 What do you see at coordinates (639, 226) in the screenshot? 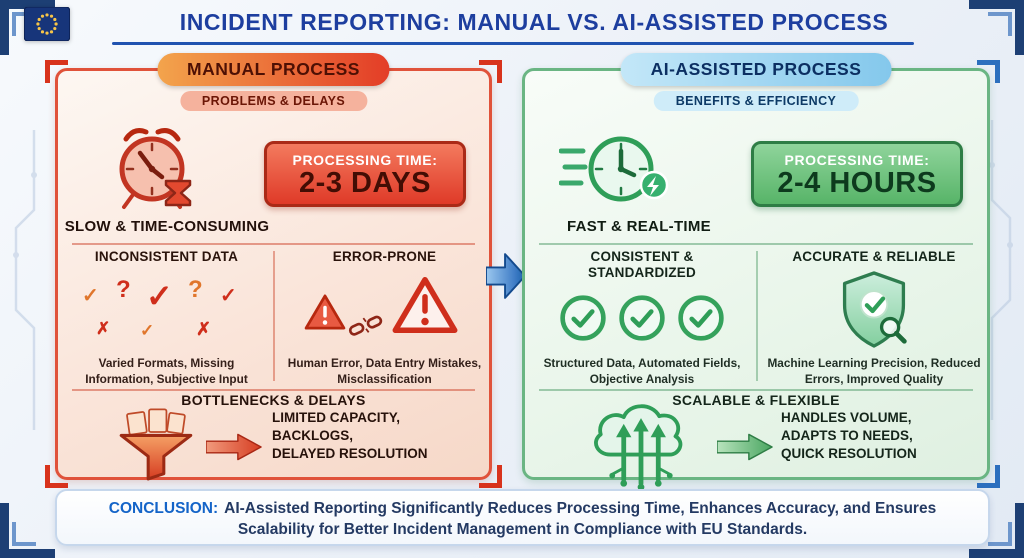
I see `ai-speed-label: FAST & REAL-TIME` at bounding box center [639, 226].